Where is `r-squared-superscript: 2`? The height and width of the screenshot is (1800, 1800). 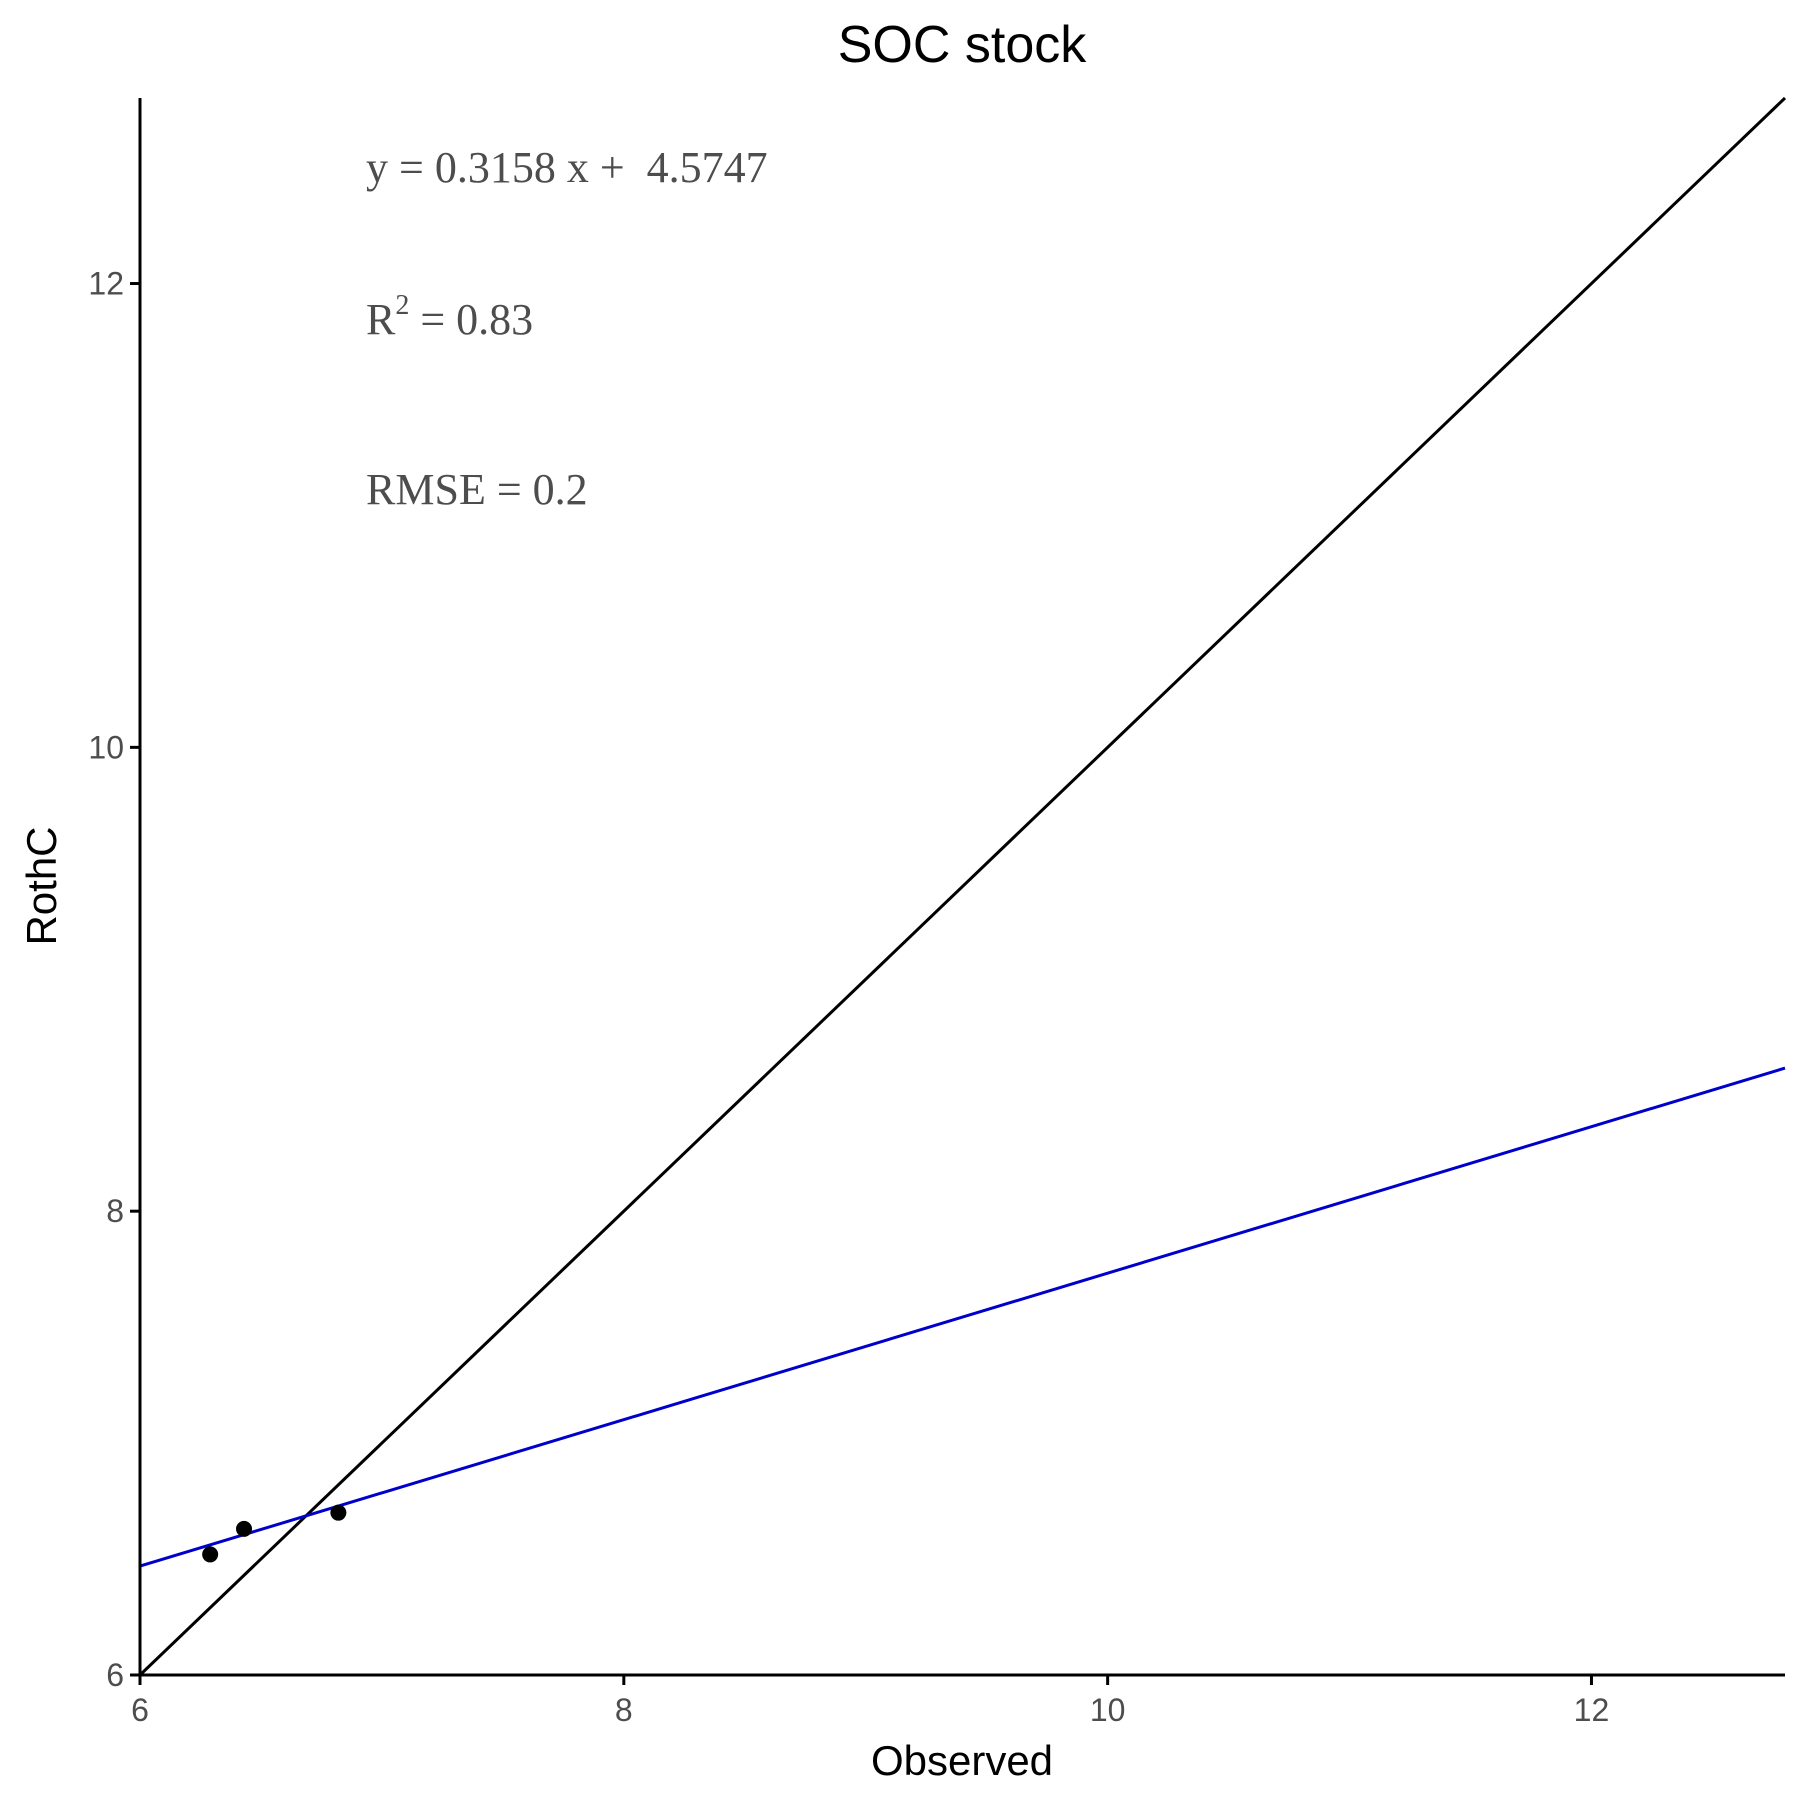
r-squared-superscript: 2 is located at coordinates (402, 305).